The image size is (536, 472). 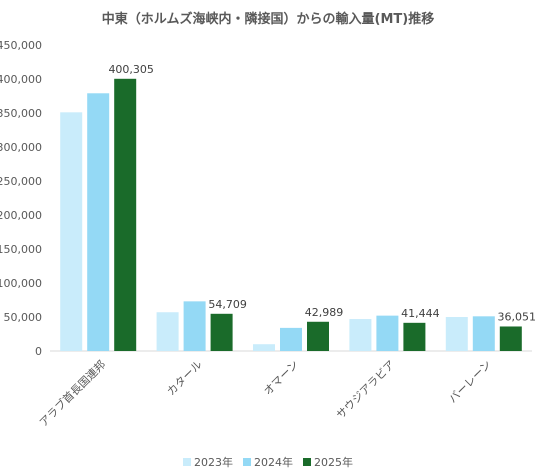 I want to click on data-label: 54,709, so click(x=227, y=304).